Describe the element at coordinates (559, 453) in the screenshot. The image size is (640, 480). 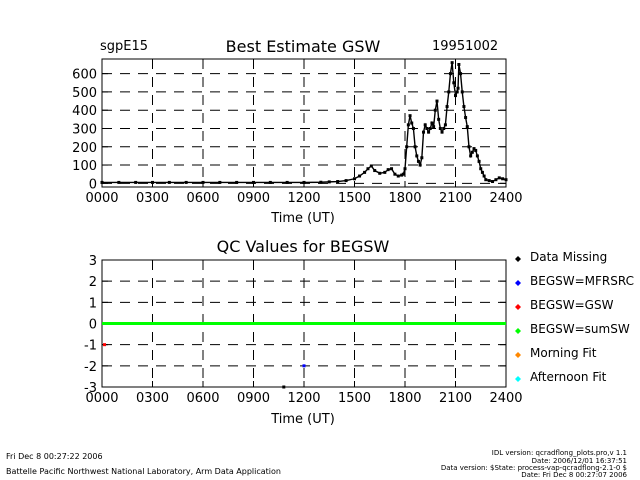
I see `footer-idl-version: IDL version: qcradflong_plots.pro,v 1.1` at that location.